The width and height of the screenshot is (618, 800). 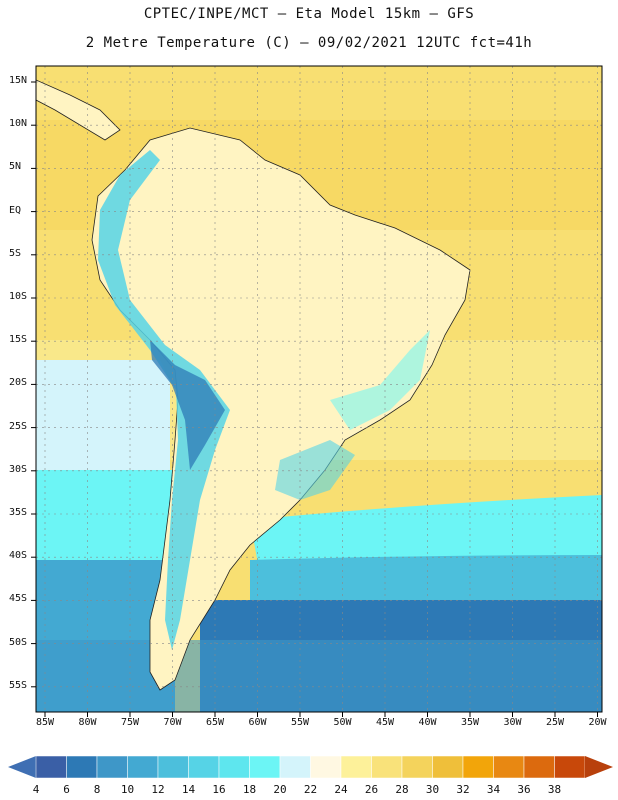 What do you see at coordinates (249, 789) in the screenshot?
I see `colorbar-value: 18` at bounding box center [249, 789].